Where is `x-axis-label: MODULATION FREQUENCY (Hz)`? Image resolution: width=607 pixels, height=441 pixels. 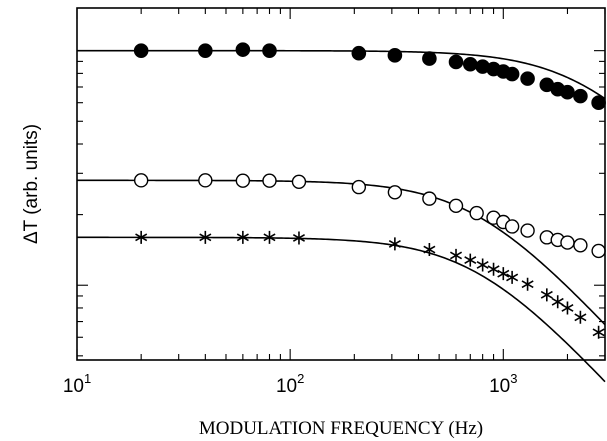
x-axis-label: MODULATION FREQUENCY (Hz) is located at coordinates (341, 428).